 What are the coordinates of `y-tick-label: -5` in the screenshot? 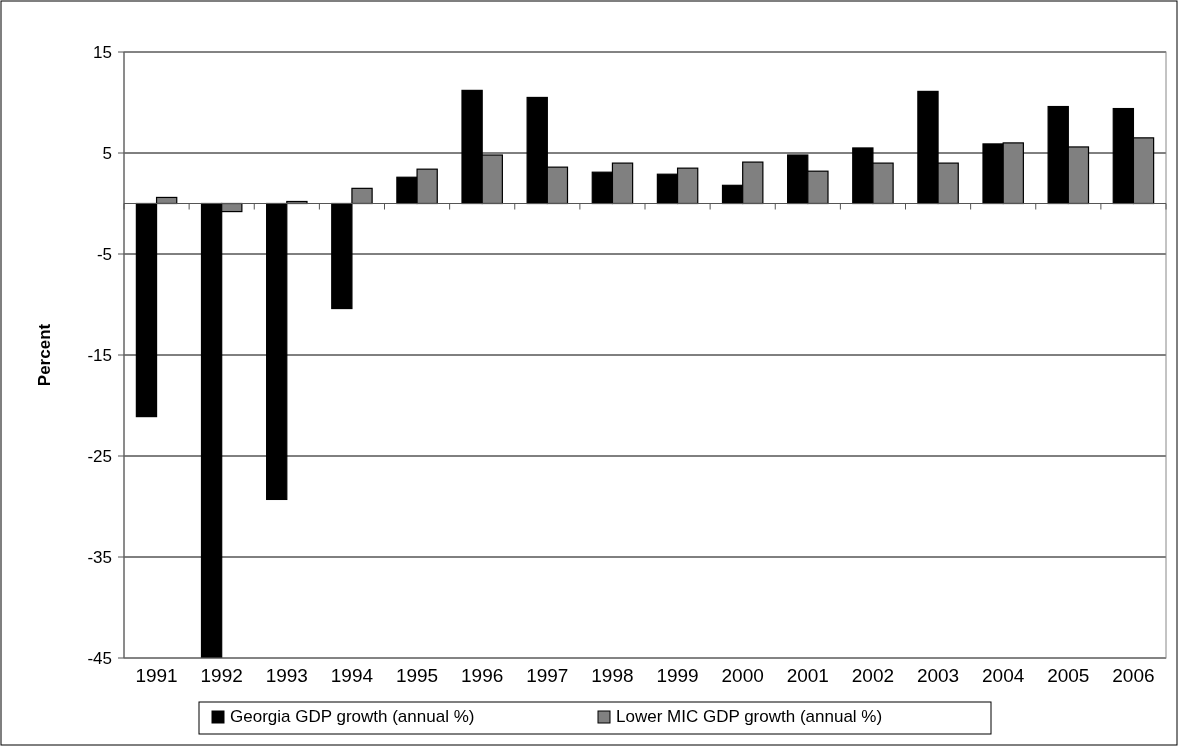 It's located at (104, 254).